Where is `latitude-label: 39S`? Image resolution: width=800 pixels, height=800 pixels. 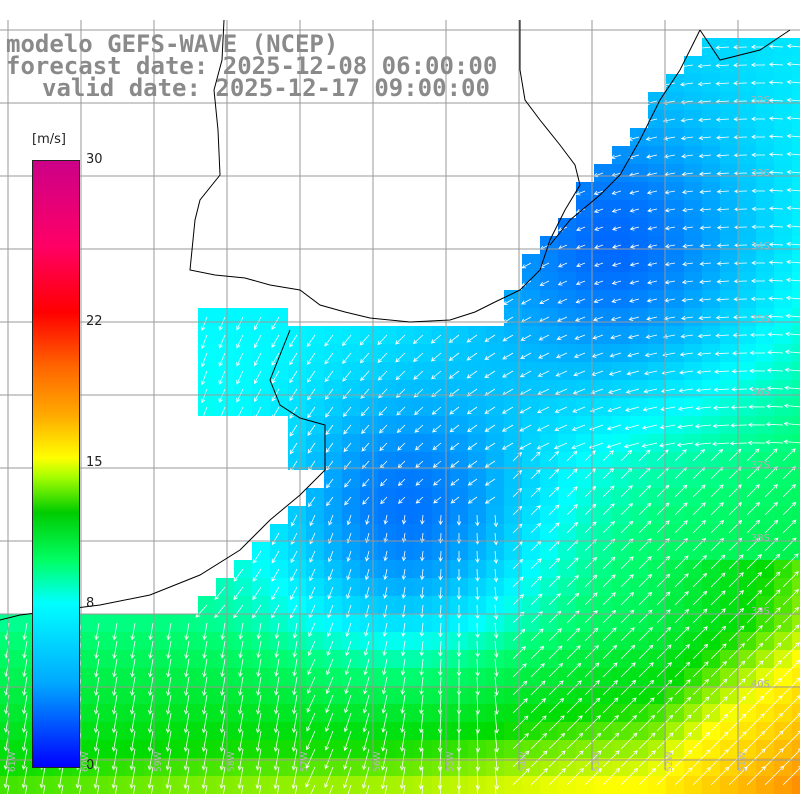
latitude-label: 39S is located at coordinates (760, 611).